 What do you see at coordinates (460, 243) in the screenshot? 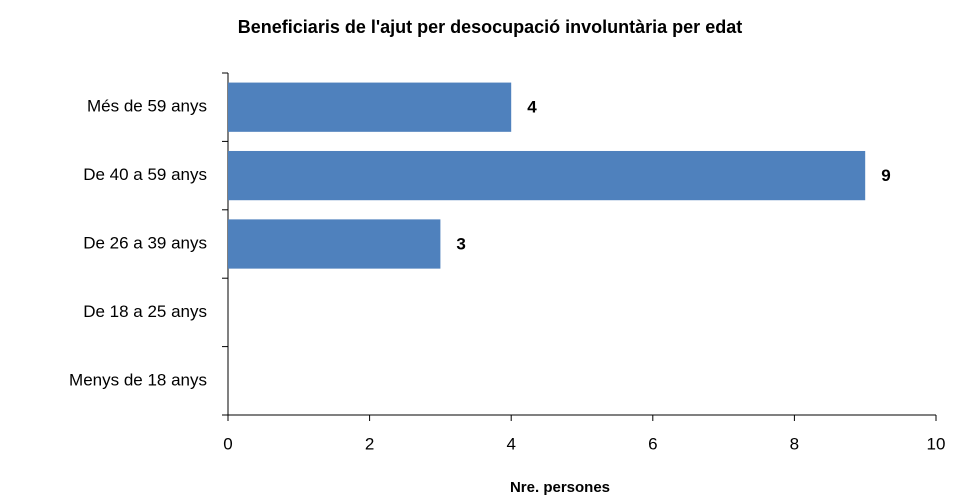
I see `data-label: 3` at bounding box center [460, 243].